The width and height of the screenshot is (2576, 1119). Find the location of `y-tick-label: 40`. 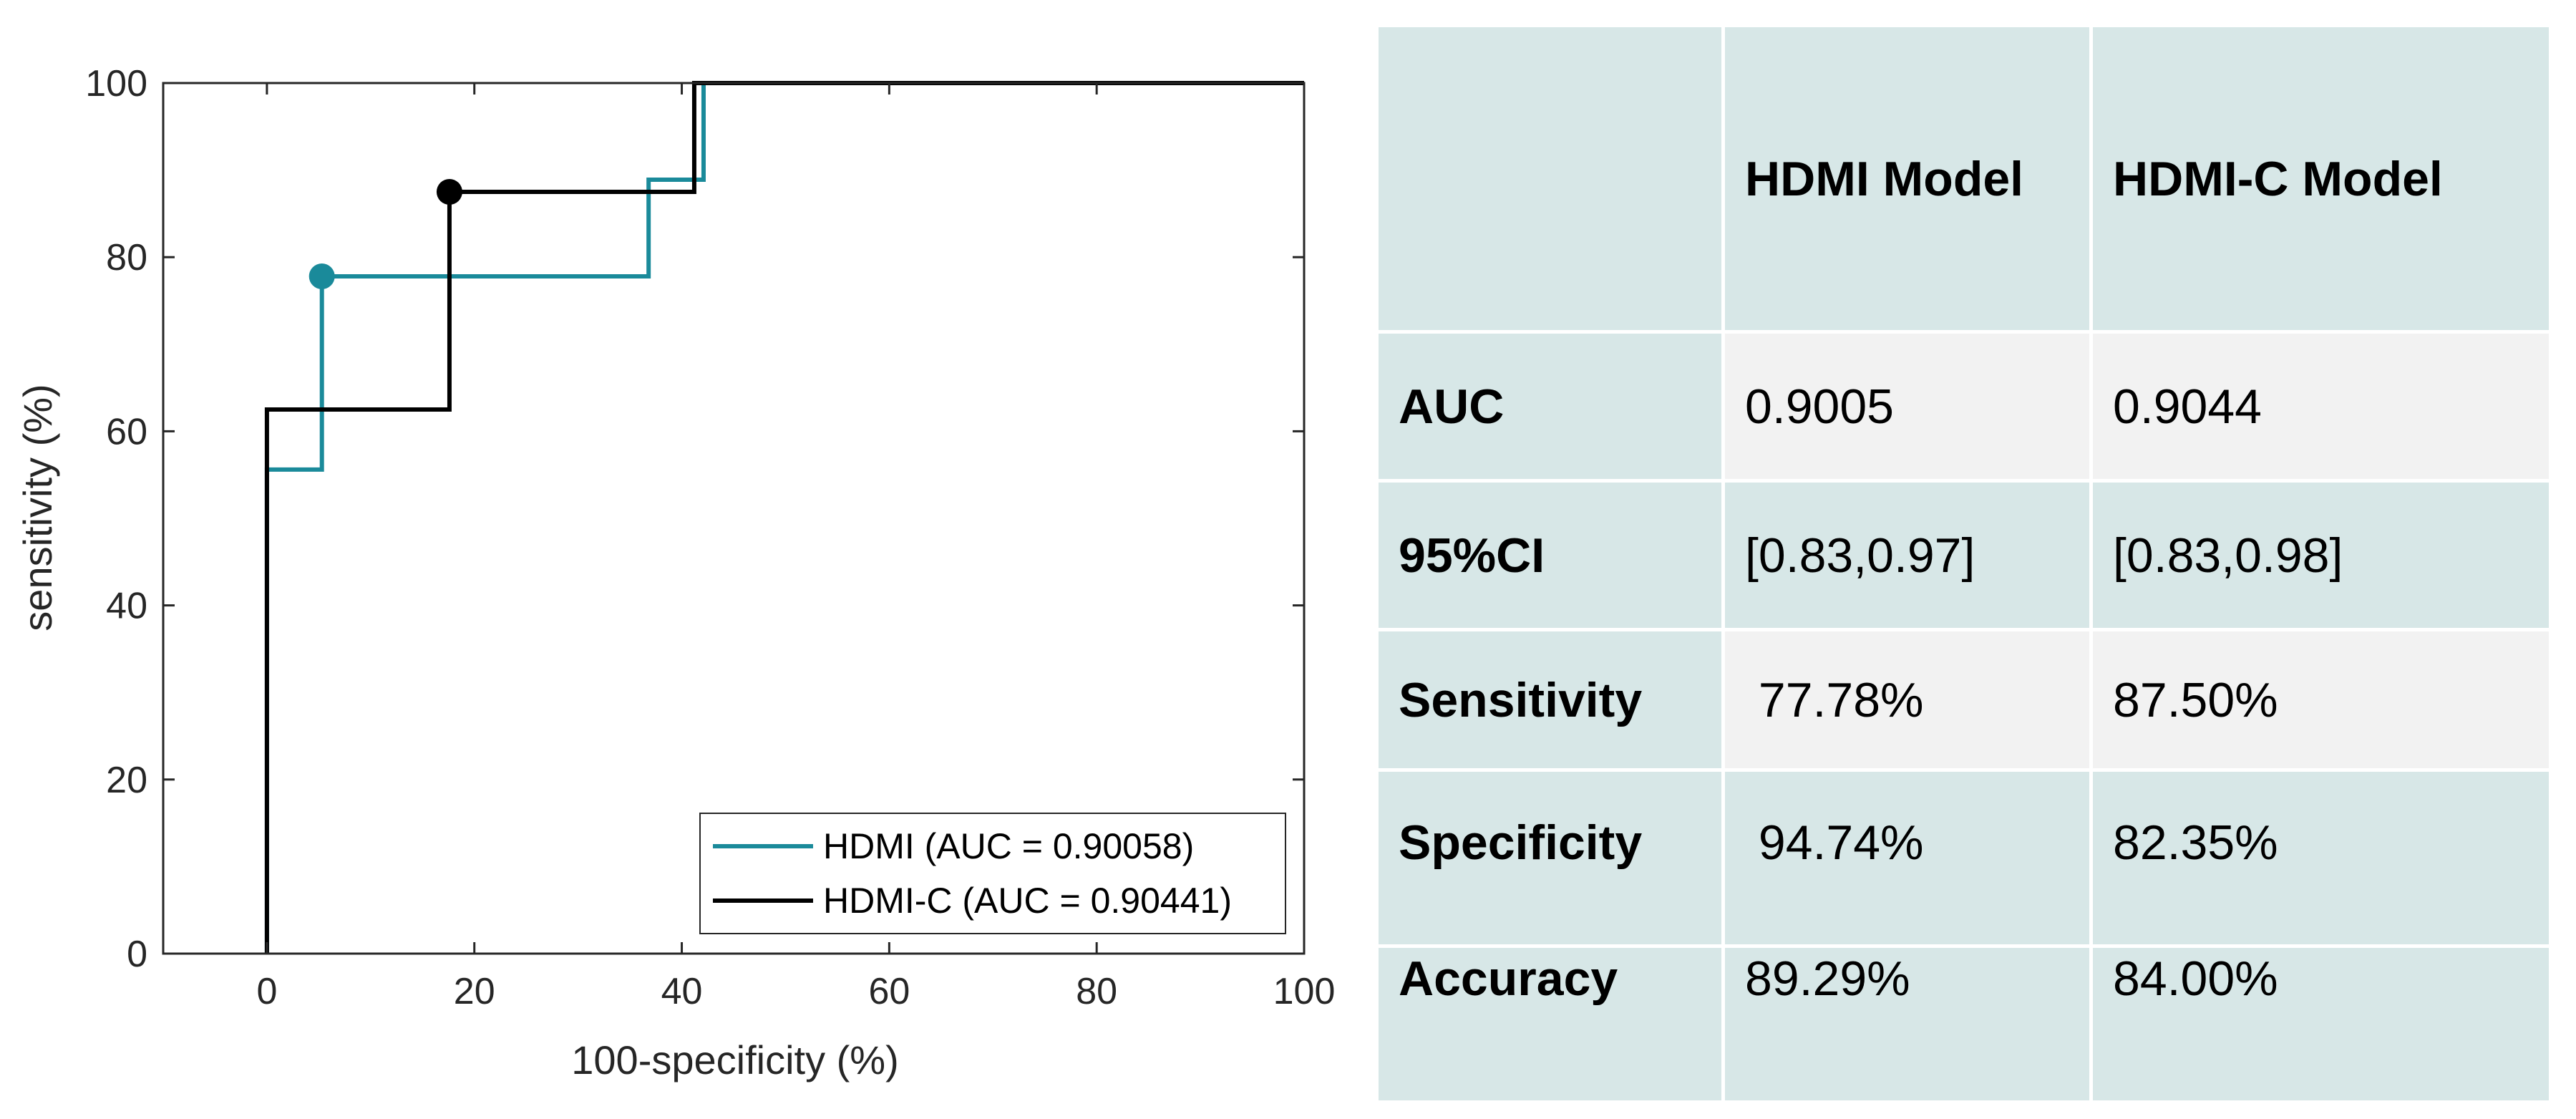

y-tick-label: 40 is located at coordinates (126, 606).